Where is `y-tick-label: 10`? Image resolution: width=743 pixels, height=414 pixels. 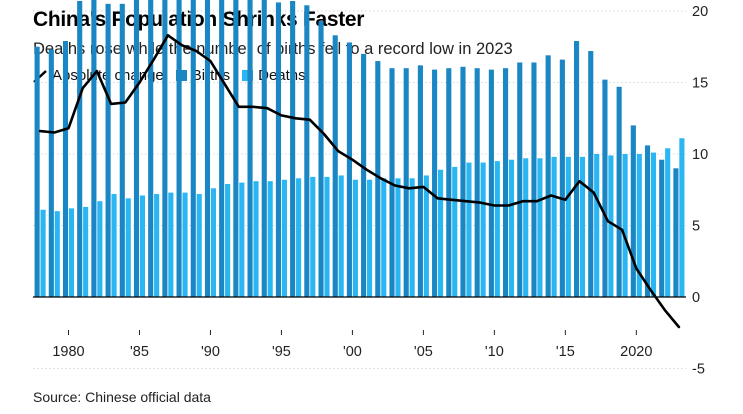 y-tick-label: 10 is located at coordinates (700, 155).